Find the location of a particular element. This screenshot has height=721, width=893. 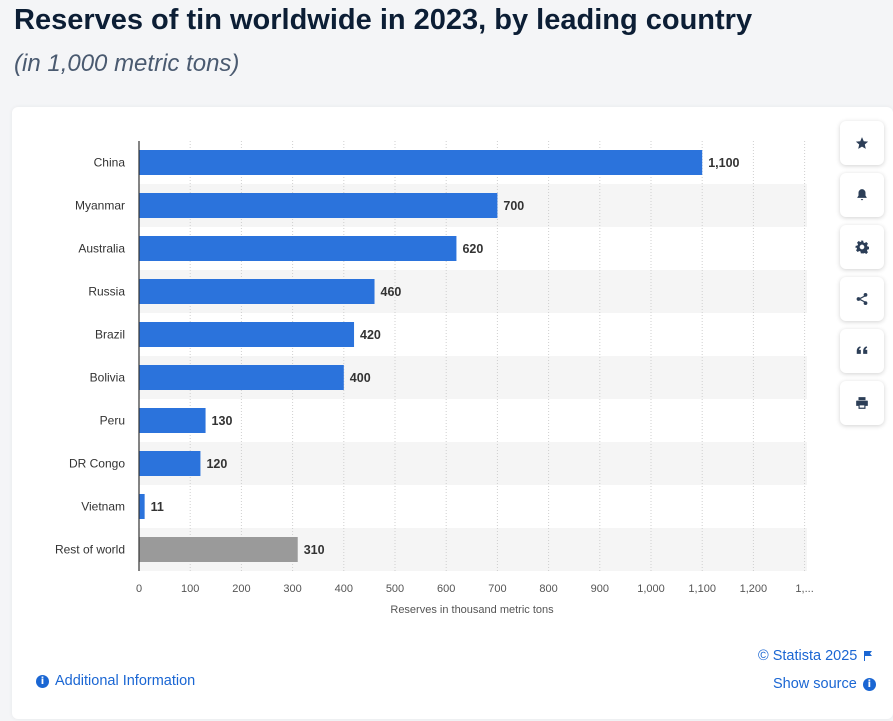

x-tick-label: 500 is located at coordinates (395, 589).